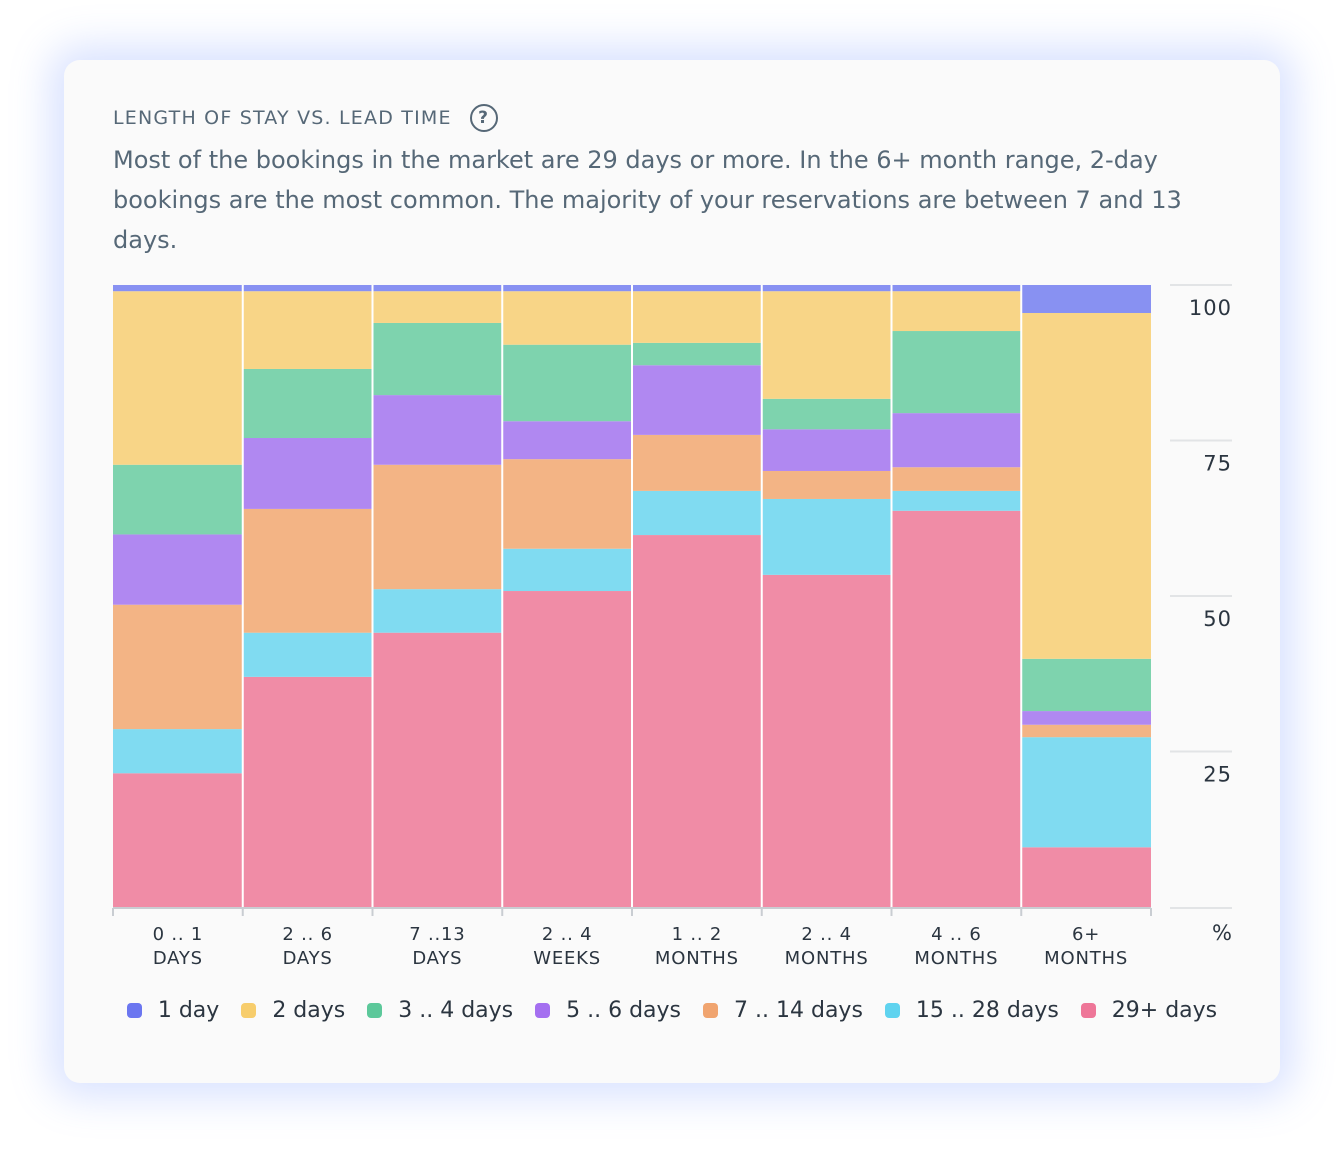 This screenshot has height=1152, width=1344. Describe the element at coordinates (1217, 464) in the screenshot. I see `y-tick-label: 75` at that location.